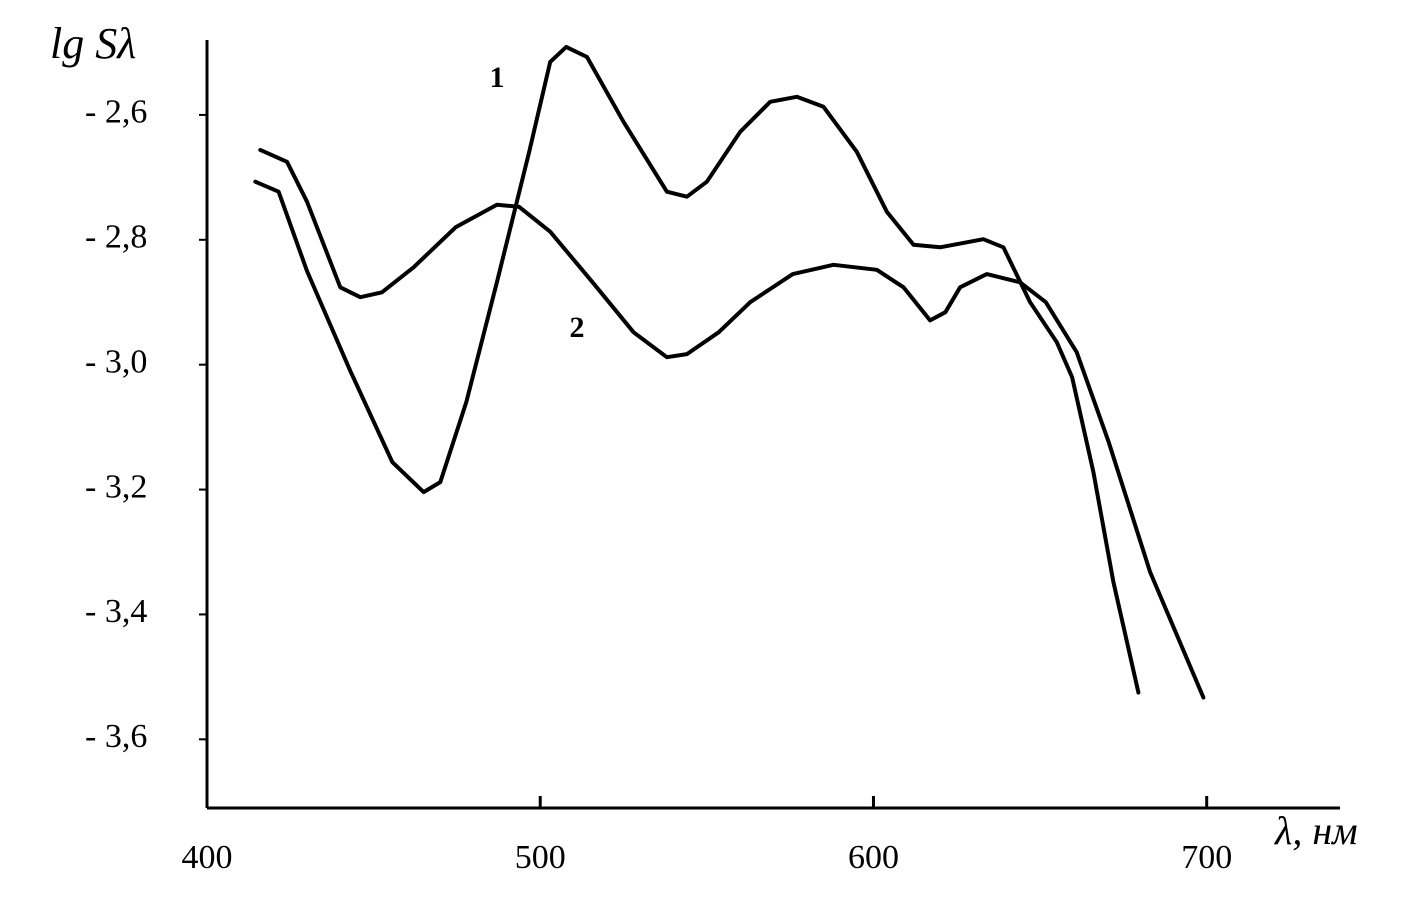 The width and height of the screenshot is (1422, 910). Describe the element at coordinates (207, 857) in the screenshot. I see `x-tick-label: 400` at that location.